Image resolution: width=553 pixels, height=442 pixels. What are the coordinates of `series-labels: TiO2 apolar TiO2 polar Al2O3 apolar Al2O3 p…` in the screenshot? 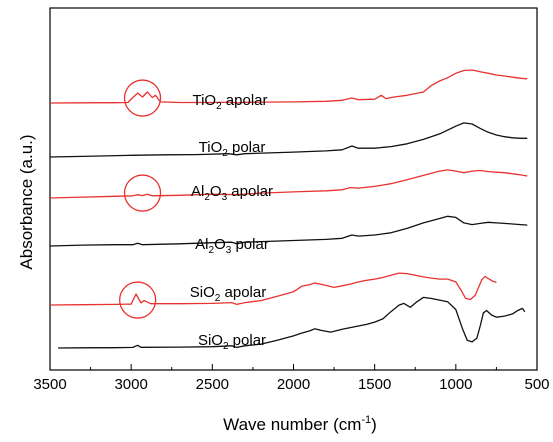 It's located at (231, 222).